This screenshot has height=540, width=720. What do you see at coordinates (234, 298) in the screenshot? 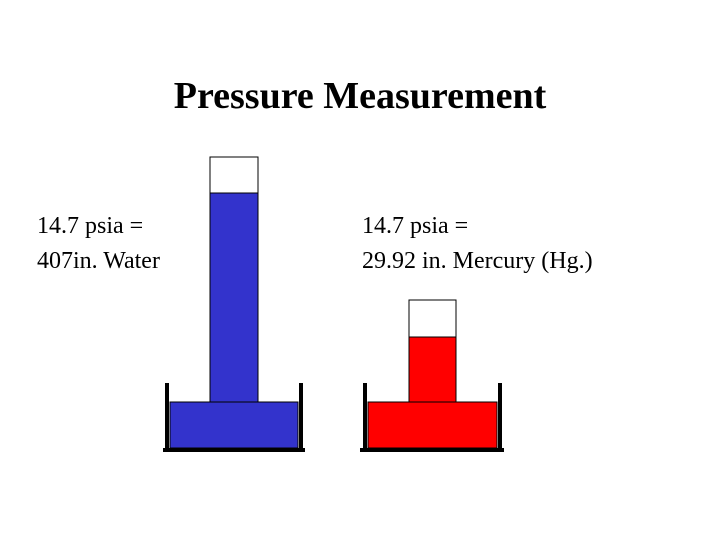
I see `water-column` at bounding box center [234, 298].